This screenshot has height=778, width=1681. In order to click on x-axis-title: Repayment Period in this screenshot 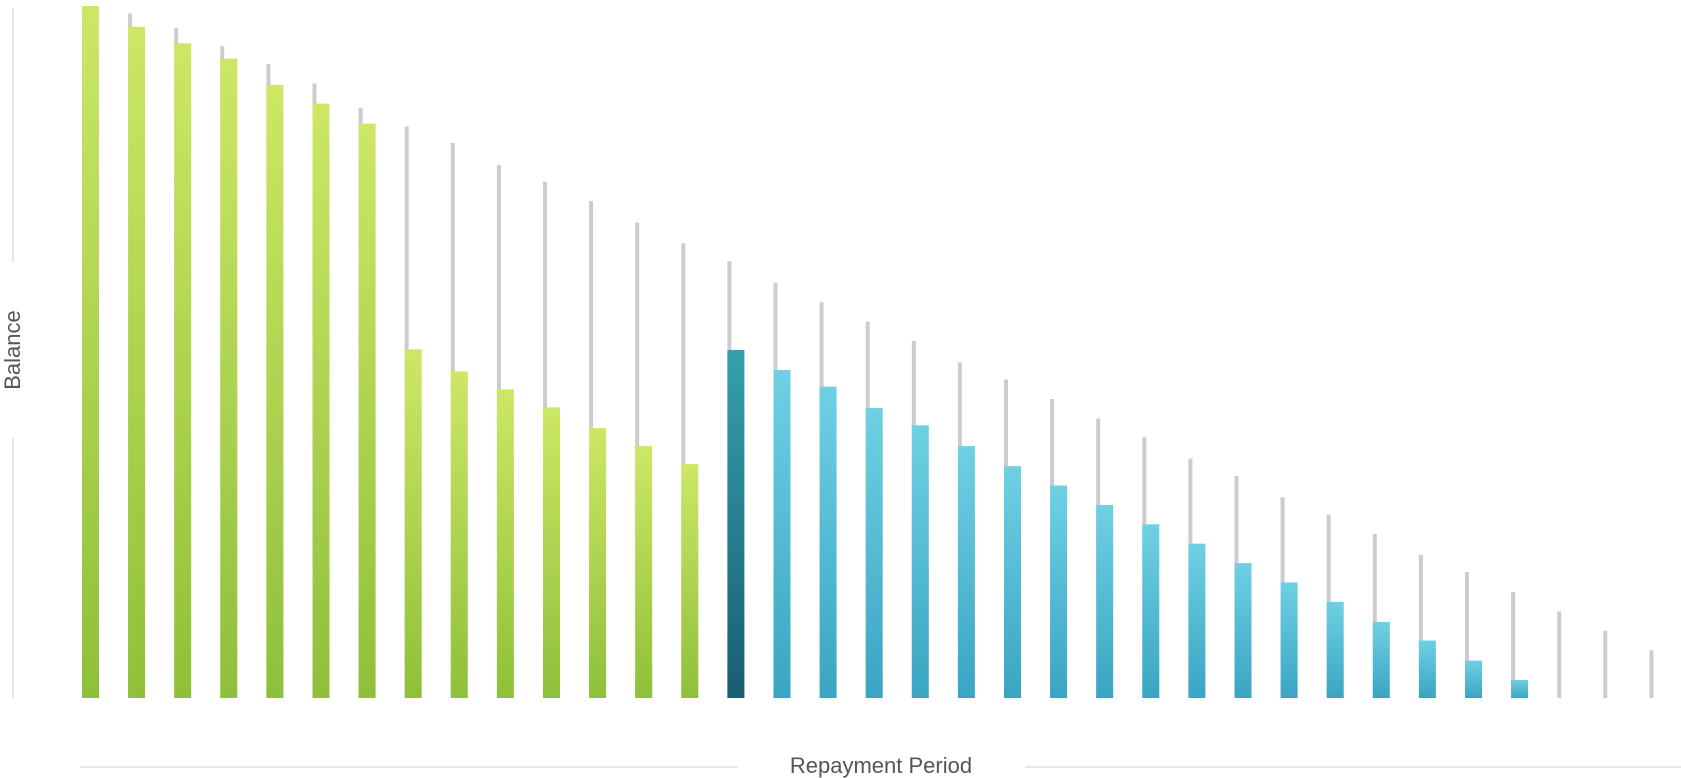, I will do `click(881, 765)`.